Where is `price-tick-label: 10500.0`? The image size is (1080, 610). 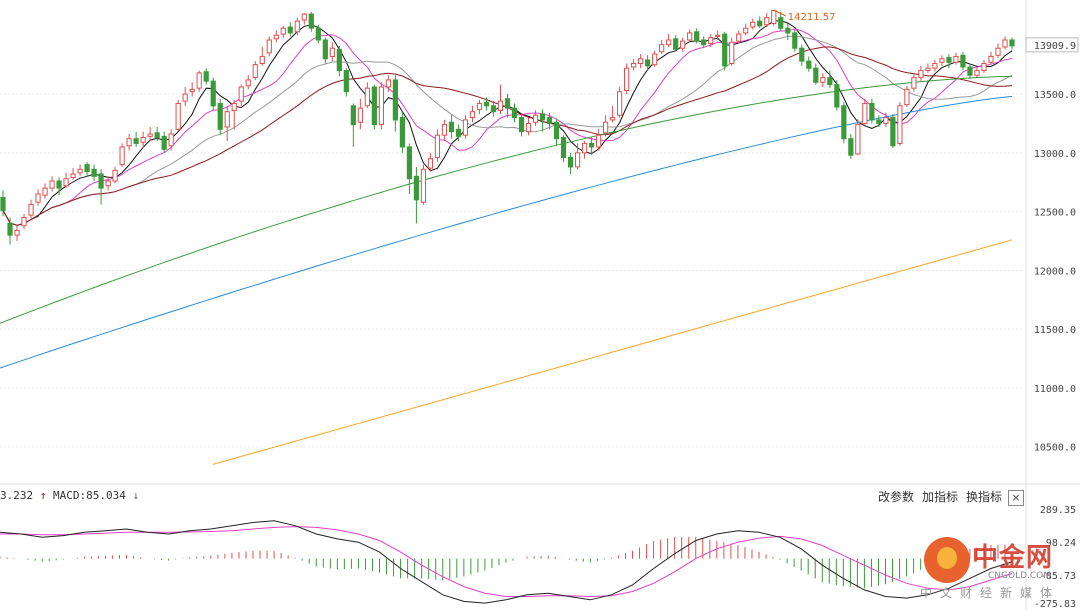
price-tick-label: 10500.0 is located at coordinates (1055, 448).